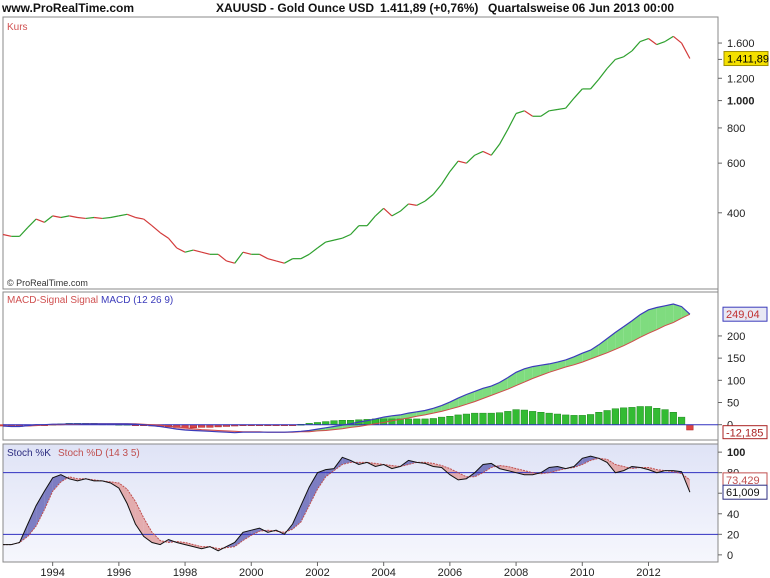 This screenshot has height=578, width=770. What do you see at coordinates (317, 572) in the screenshot?
I see `x-tick-label: 2002` at bounding box center [317, 572].